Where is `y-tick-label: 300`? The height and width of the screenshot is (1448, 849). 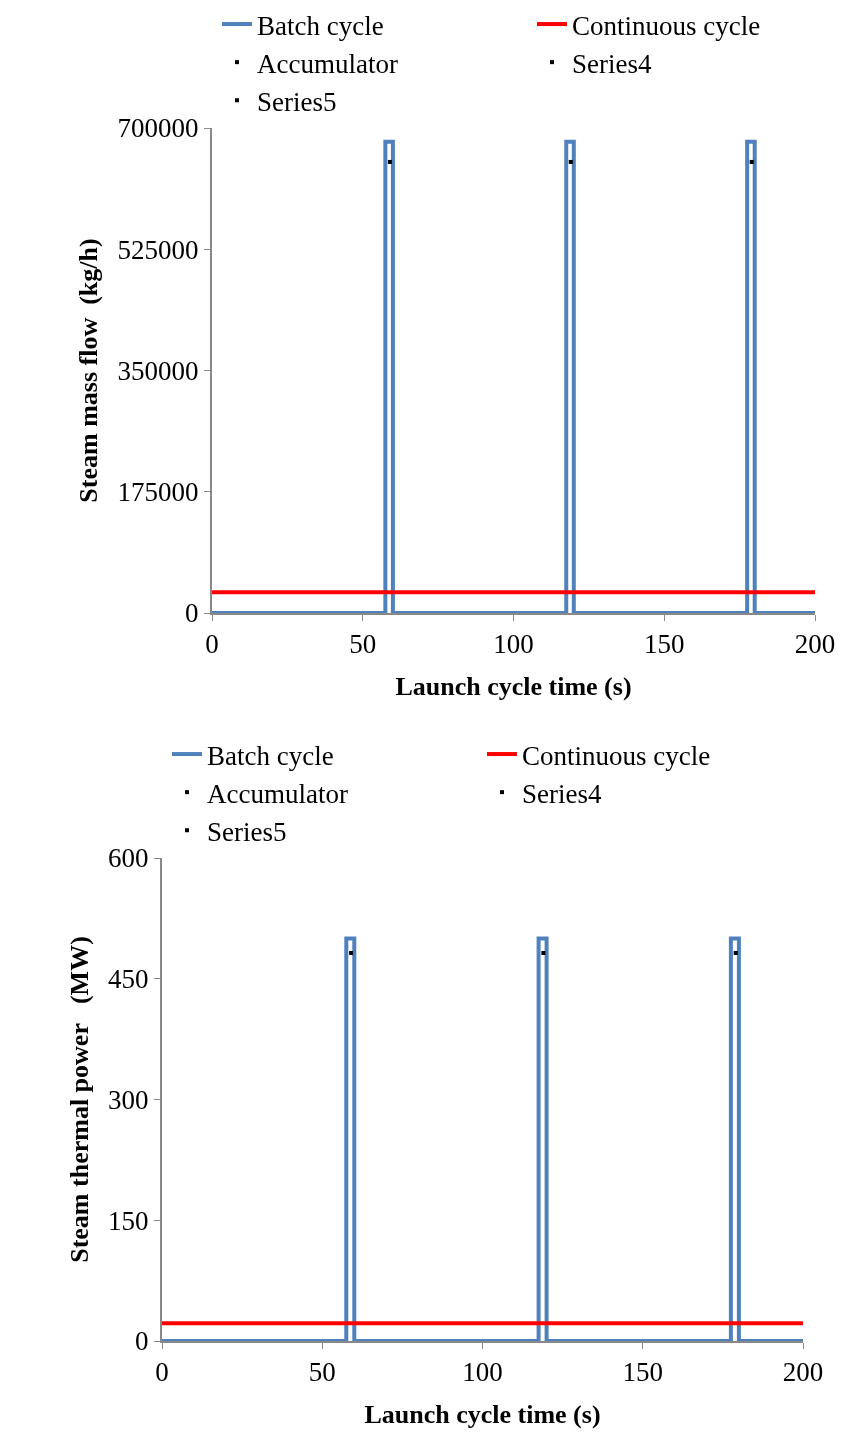 y-tick-label: 300 is located at coordinates (128, 1099).